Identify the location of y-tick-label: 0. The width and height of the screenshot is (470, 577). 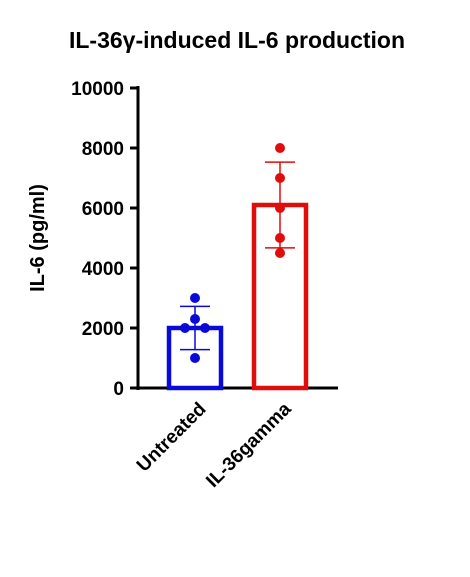
(118, 389).